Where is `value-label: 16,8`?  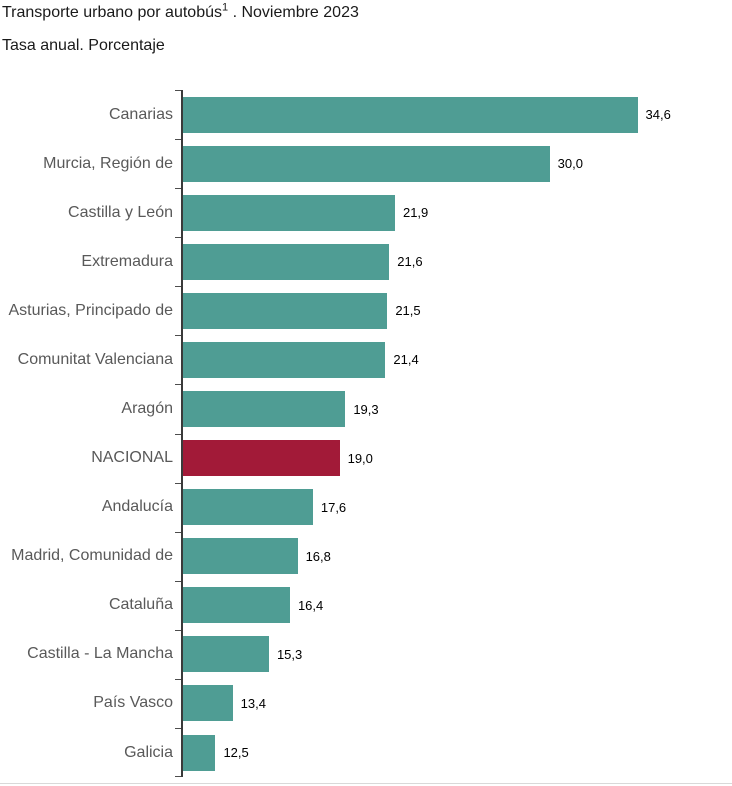 value-label: 16,8 is located at coordinates (318, 556).